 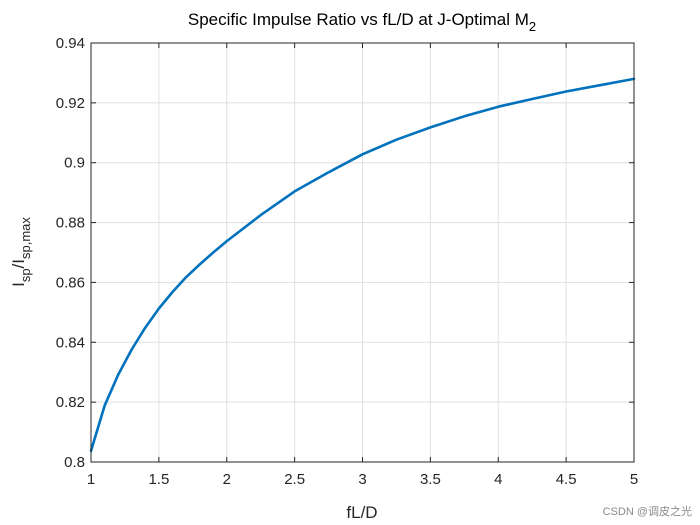 What do you see at coordinates (647, 512) in the screenshot?
I see `watermark: CSDN @调皮之光` at bounding box center [647, 512].